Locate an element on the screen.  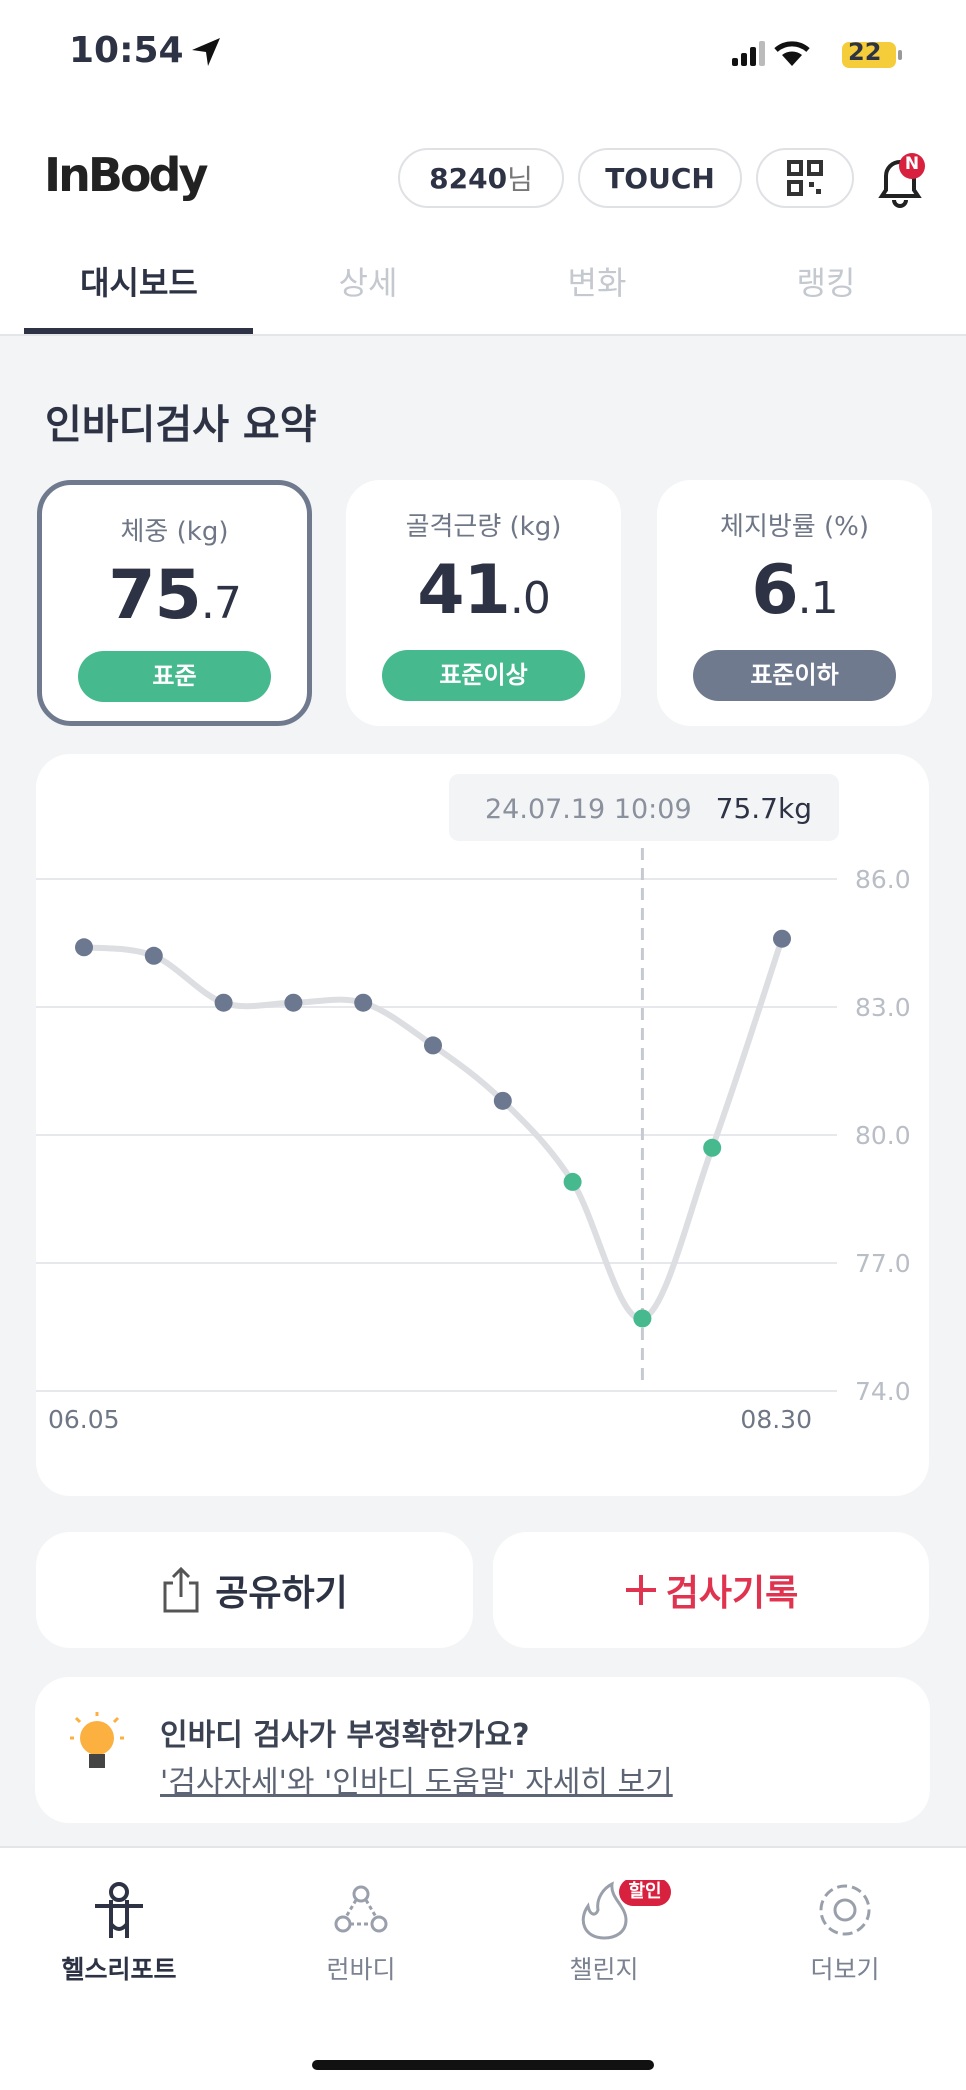
qr-pill is located at coordinates (805, 178).